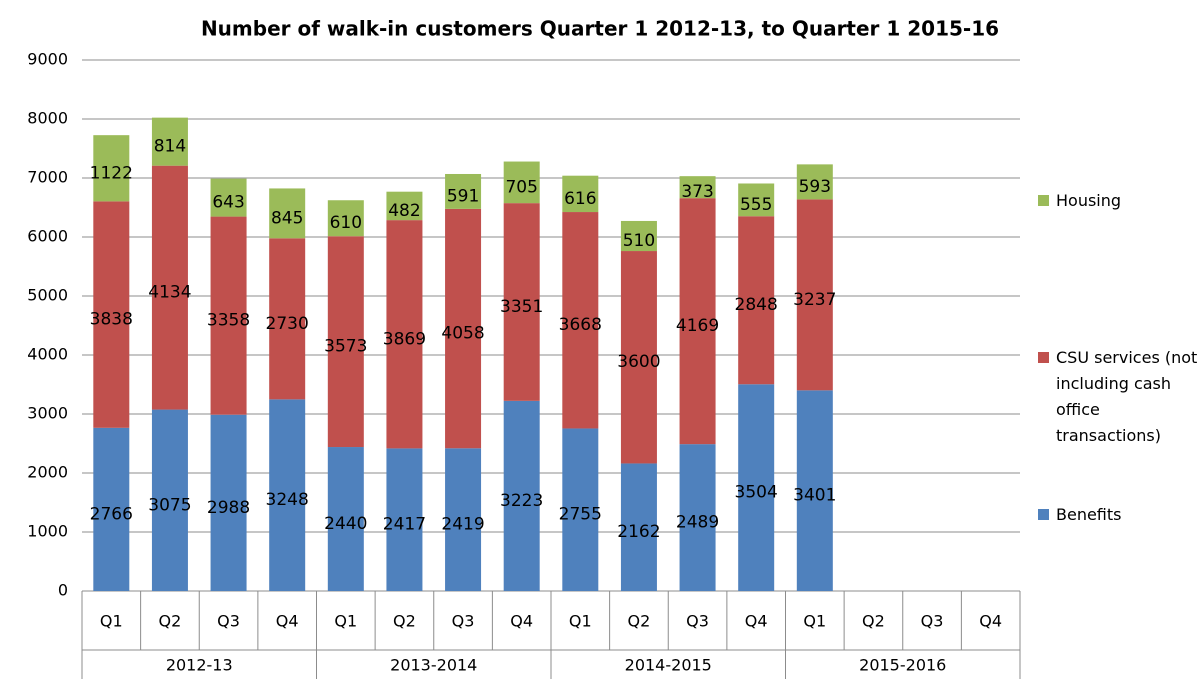 The height and width of the screenshot is (679, 1199). What do you see at coordinates (697, 192) in the screenshot?
I see `data-label: 373` at bounding box center [697, 192].